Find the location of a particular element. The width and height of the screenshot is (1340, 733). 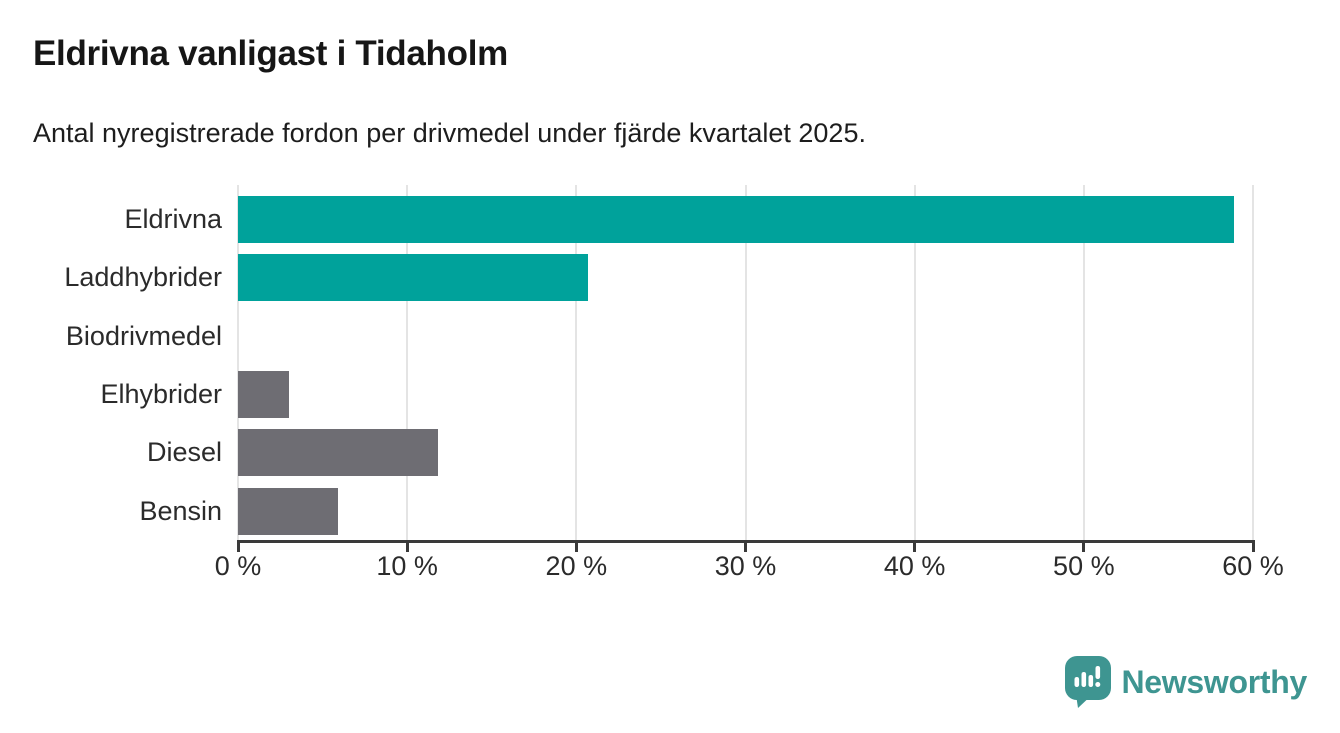

bar-glyph-tall is located at coordinates (1083, 679).